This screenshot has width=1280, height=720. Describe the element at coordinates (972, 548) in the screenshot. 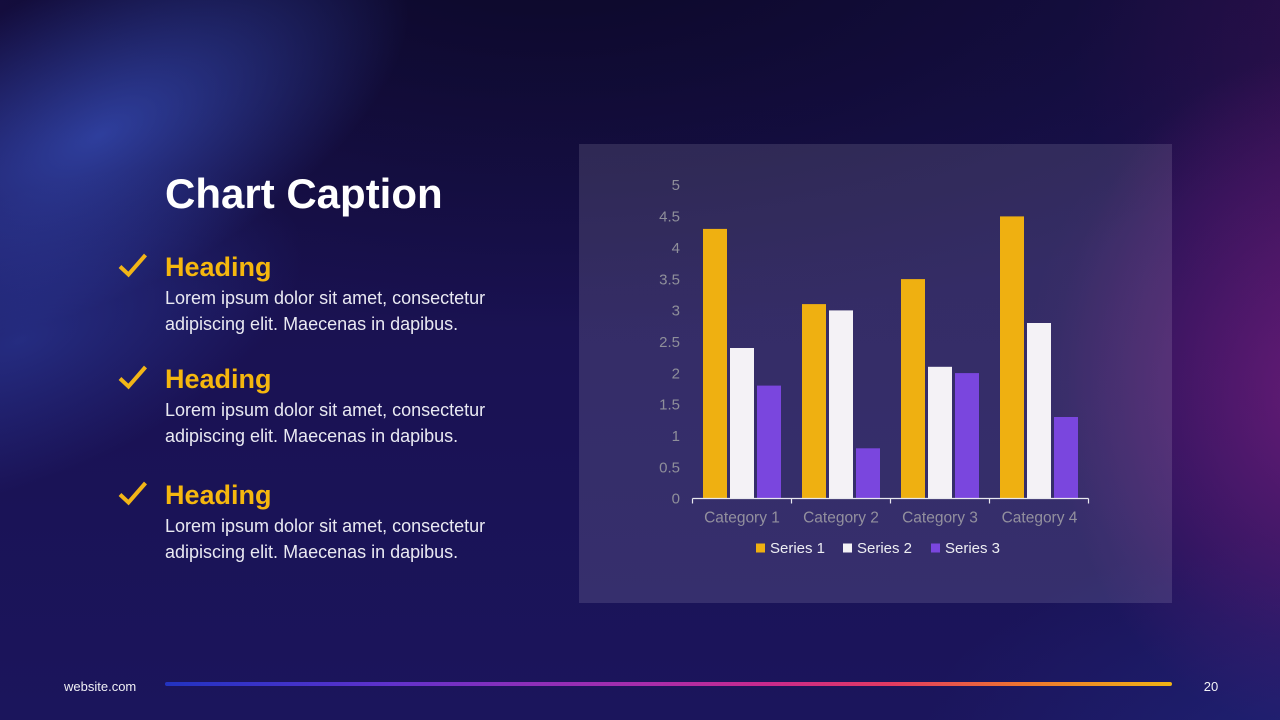

I see `svg-text: Series 3` at that location.